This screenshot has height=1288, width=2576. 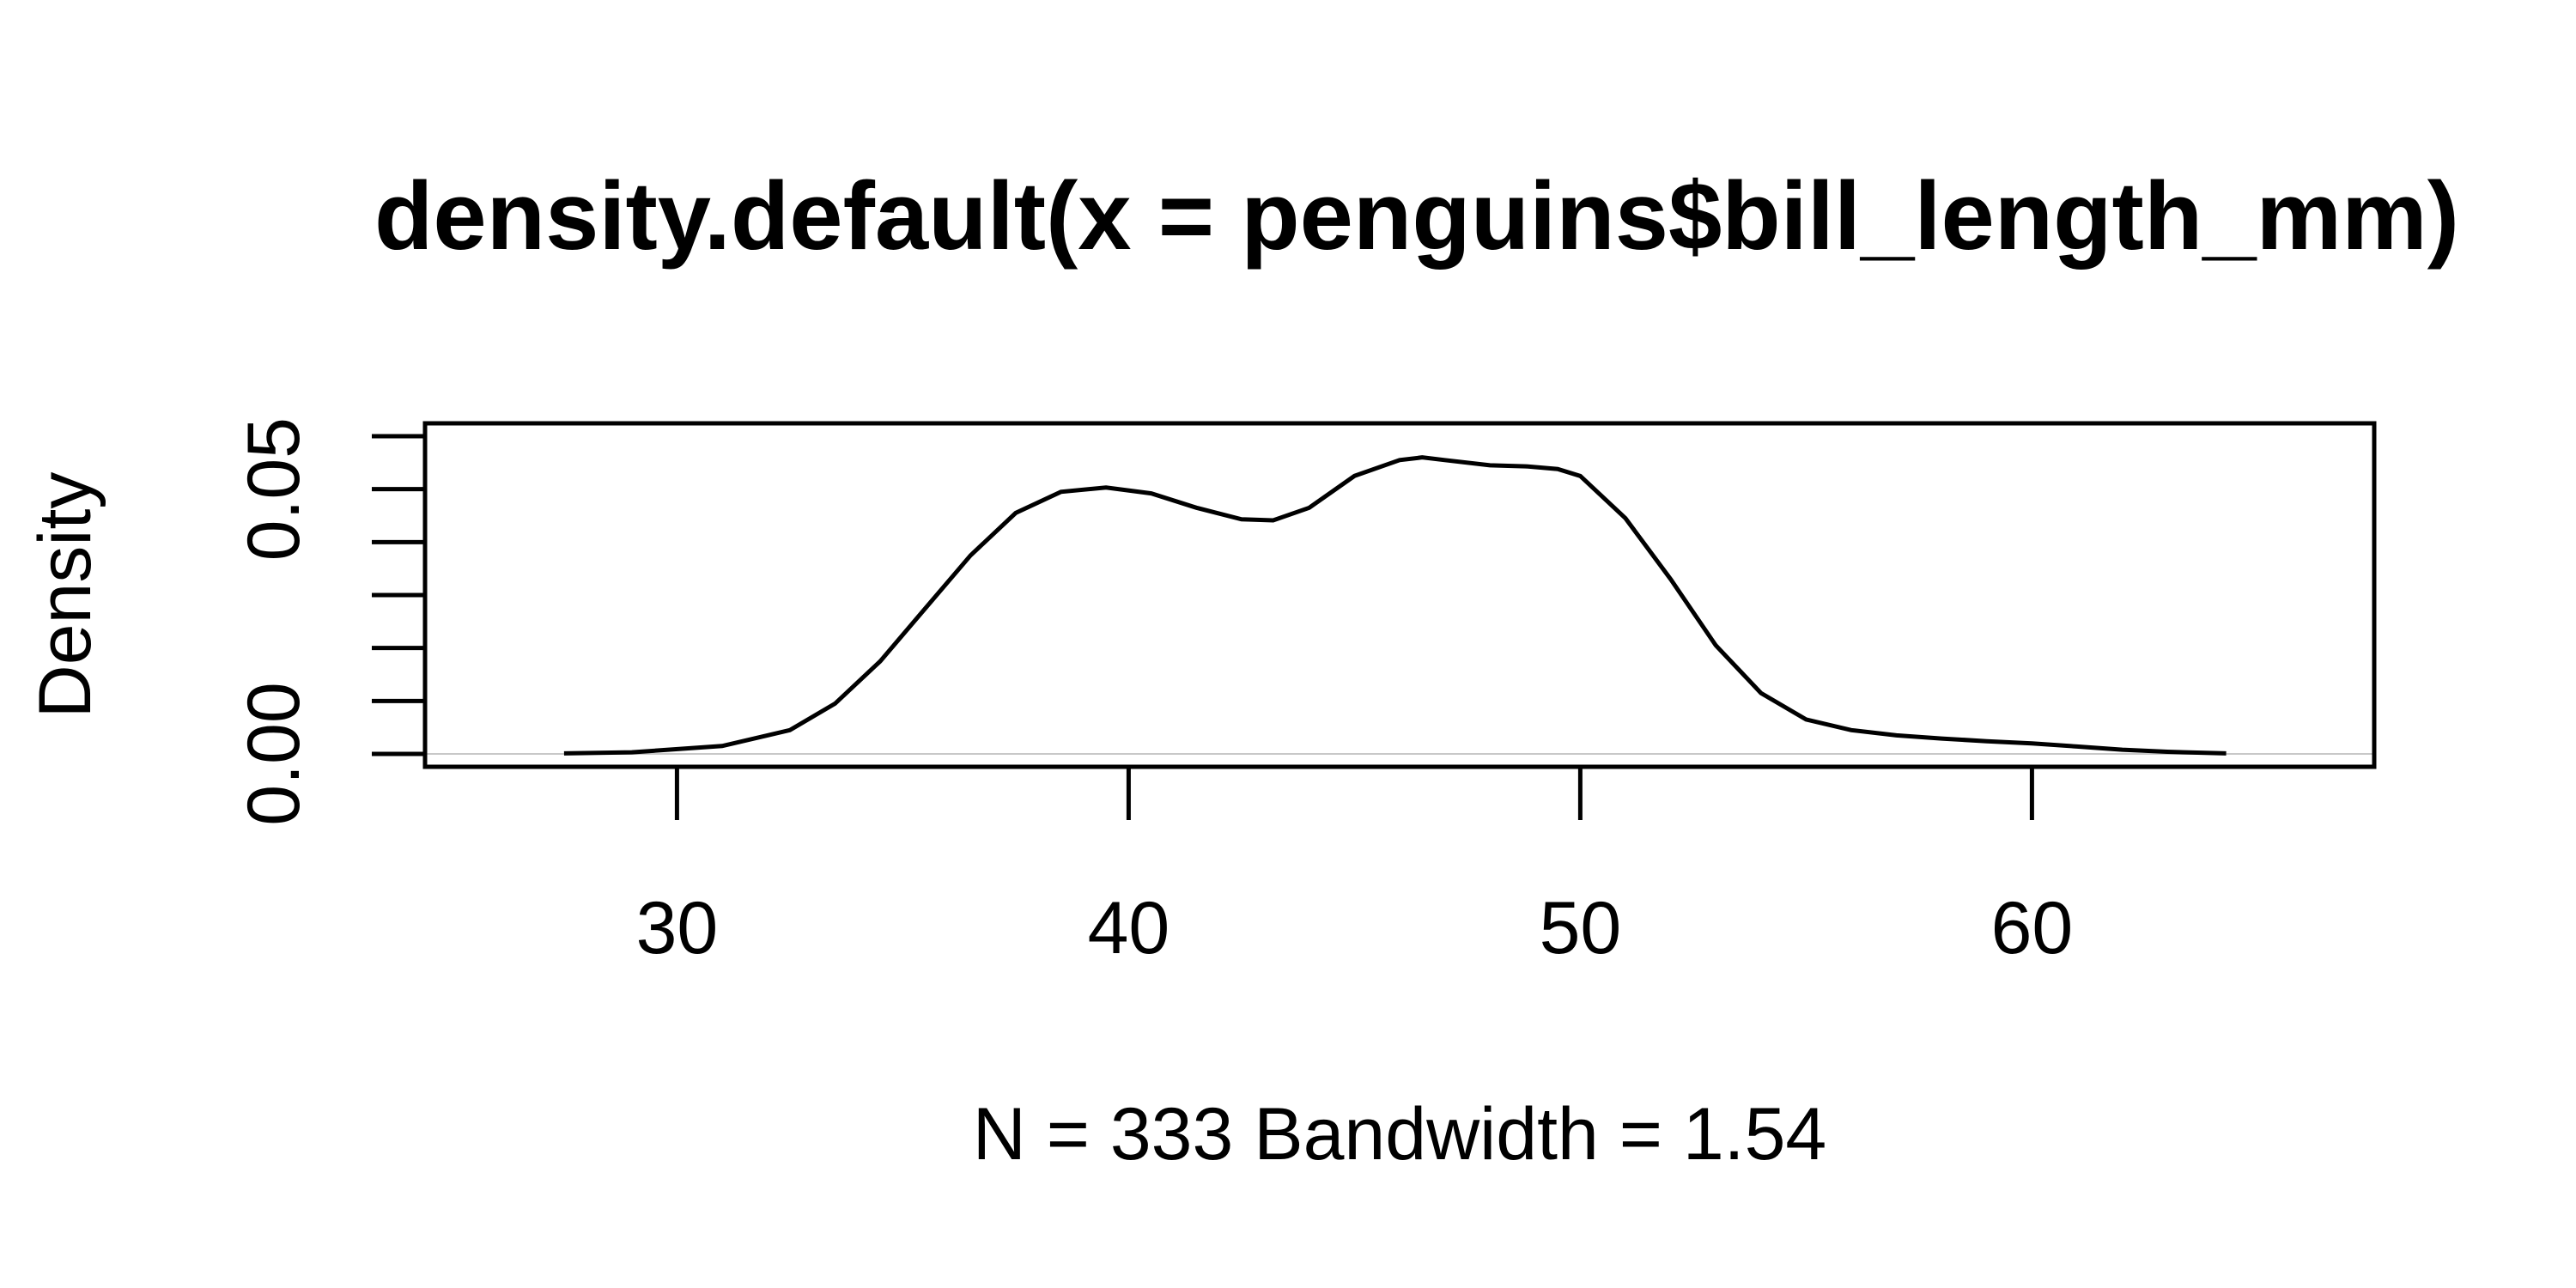 I want to click on x-tick-label: 30, so click(x=678, y=928).